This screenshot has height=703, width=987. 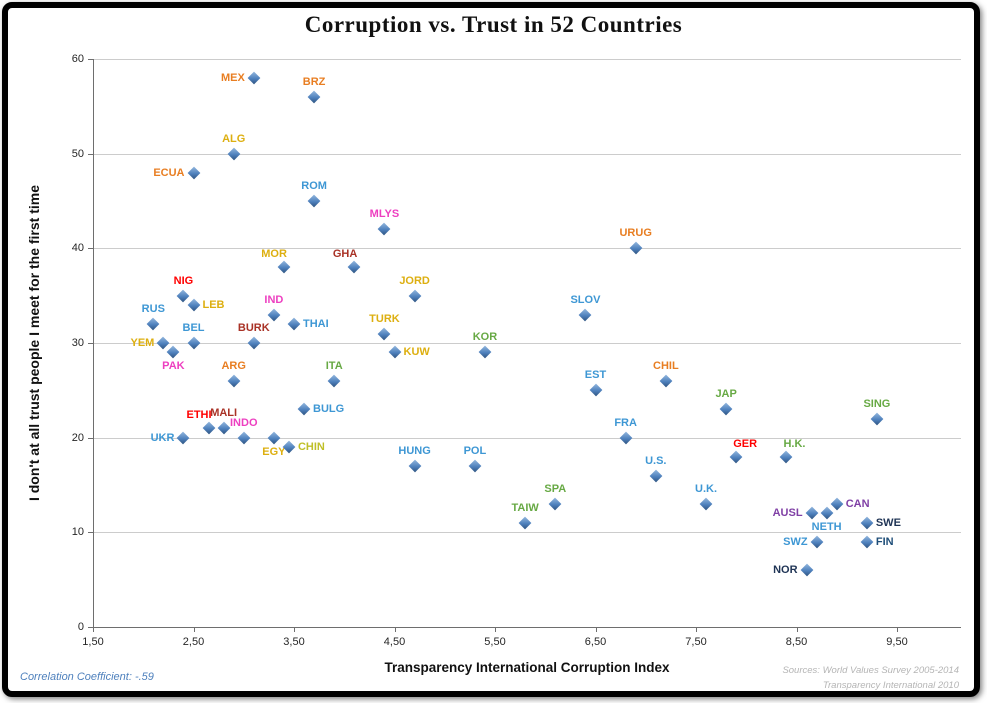 What do you see at coordinates (525, 507) in the screenshot?
I see `point-label: TAIW` at bounding box center [525, 507].